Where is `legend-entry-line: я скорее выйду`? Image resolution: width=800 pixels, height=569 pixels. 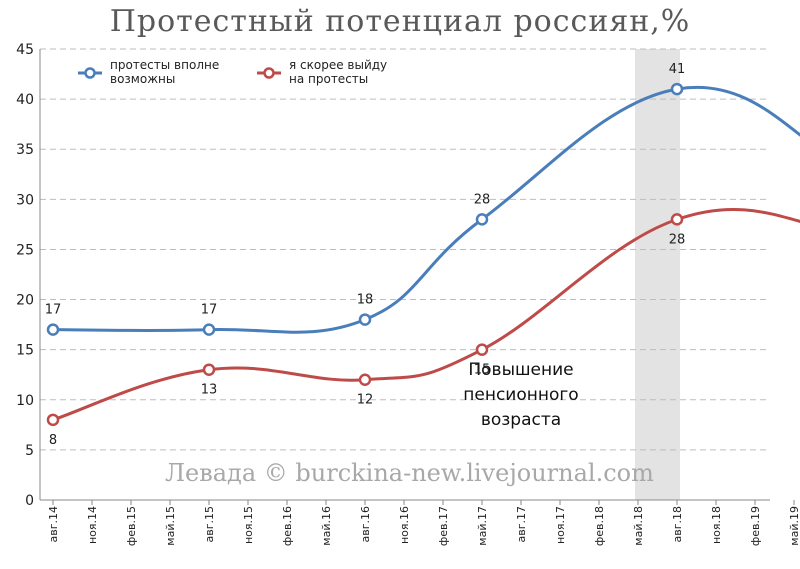 legend-entry-line: я скорее выйду is located at coordinates (338, 65).